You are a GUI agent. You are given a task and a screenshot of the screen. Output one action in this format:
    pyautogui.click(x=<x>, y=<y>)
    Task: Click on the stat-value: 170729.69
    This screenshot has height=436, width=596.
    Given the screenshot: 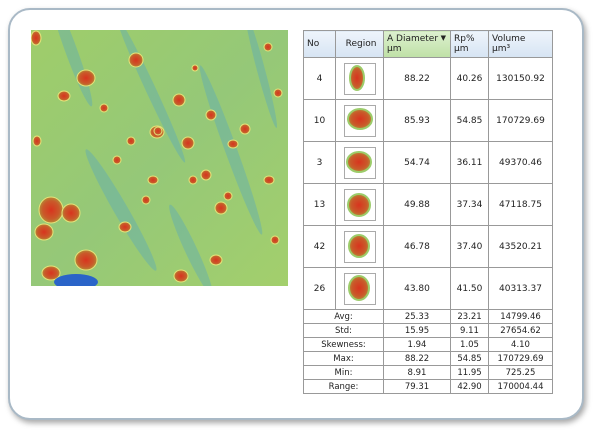 What is the action you would take?
    pyautogui.click(x=520, y=358)
    